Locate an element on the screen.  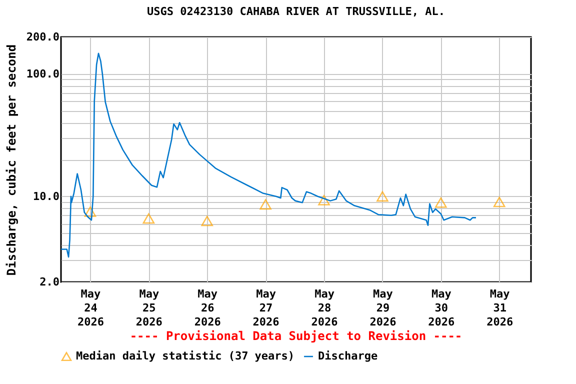
y-tick-label: 2.0 is located at coordinates (50, 282).